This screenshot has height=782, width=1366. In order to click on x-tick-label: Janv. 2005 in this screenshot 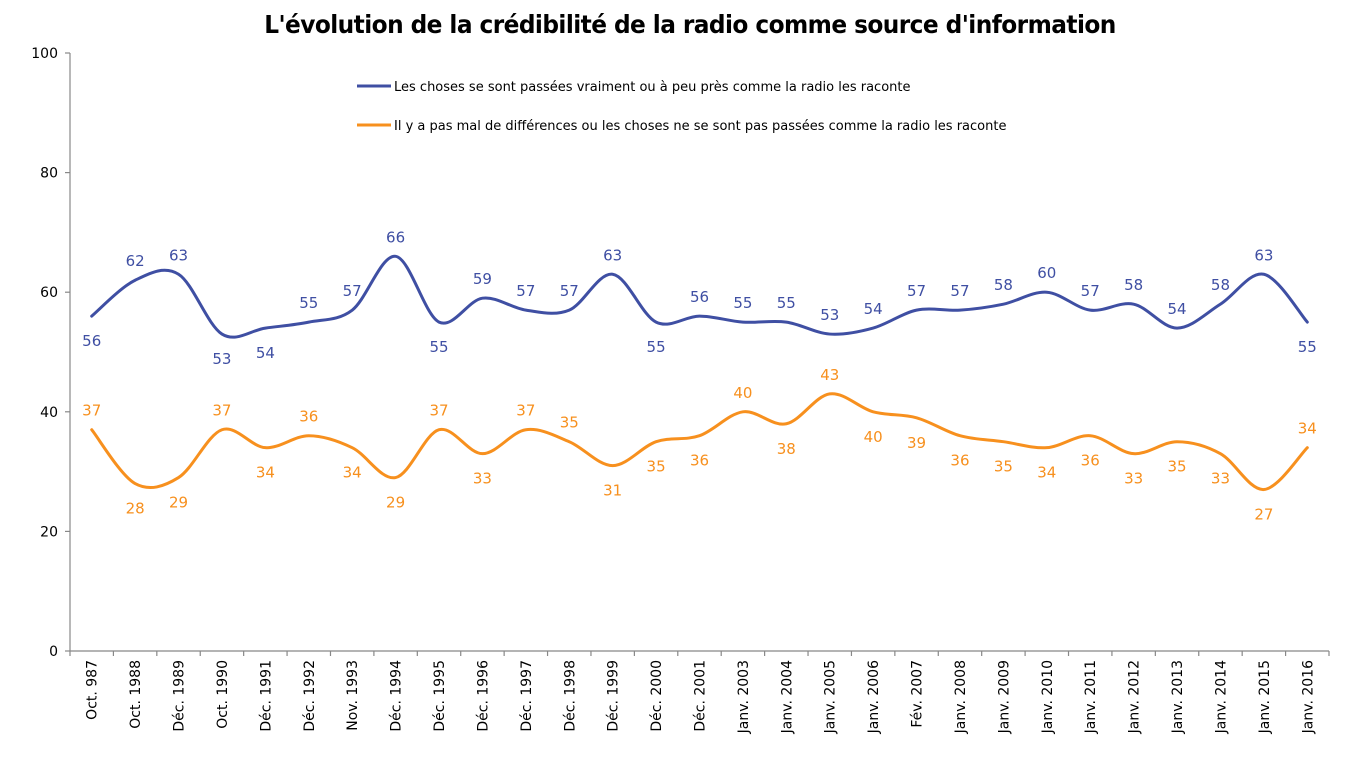, I will do `click(831, 697)`.